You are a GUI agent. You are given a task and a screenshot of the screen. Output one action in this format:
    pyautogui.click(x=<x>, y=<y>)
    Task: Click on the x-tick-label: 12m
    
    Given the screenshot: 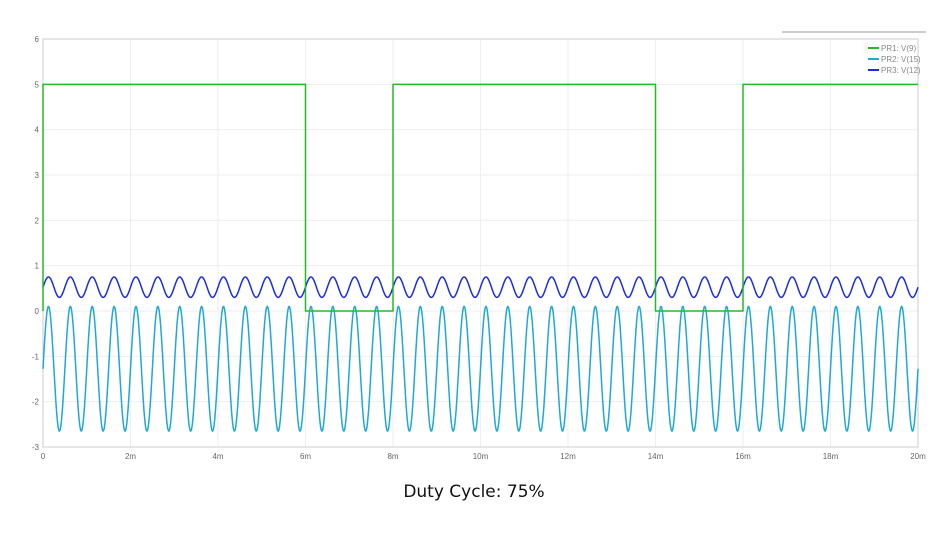 What is the action you would take?
    pyautogui.click(x=568, y=456)
    